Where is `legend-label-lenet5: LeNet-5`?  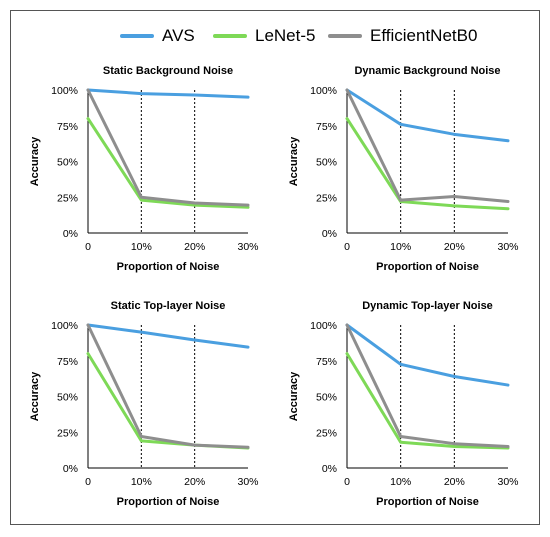
legend-label-lenet5: LeNet-5 is located at coordinates (285, 35).